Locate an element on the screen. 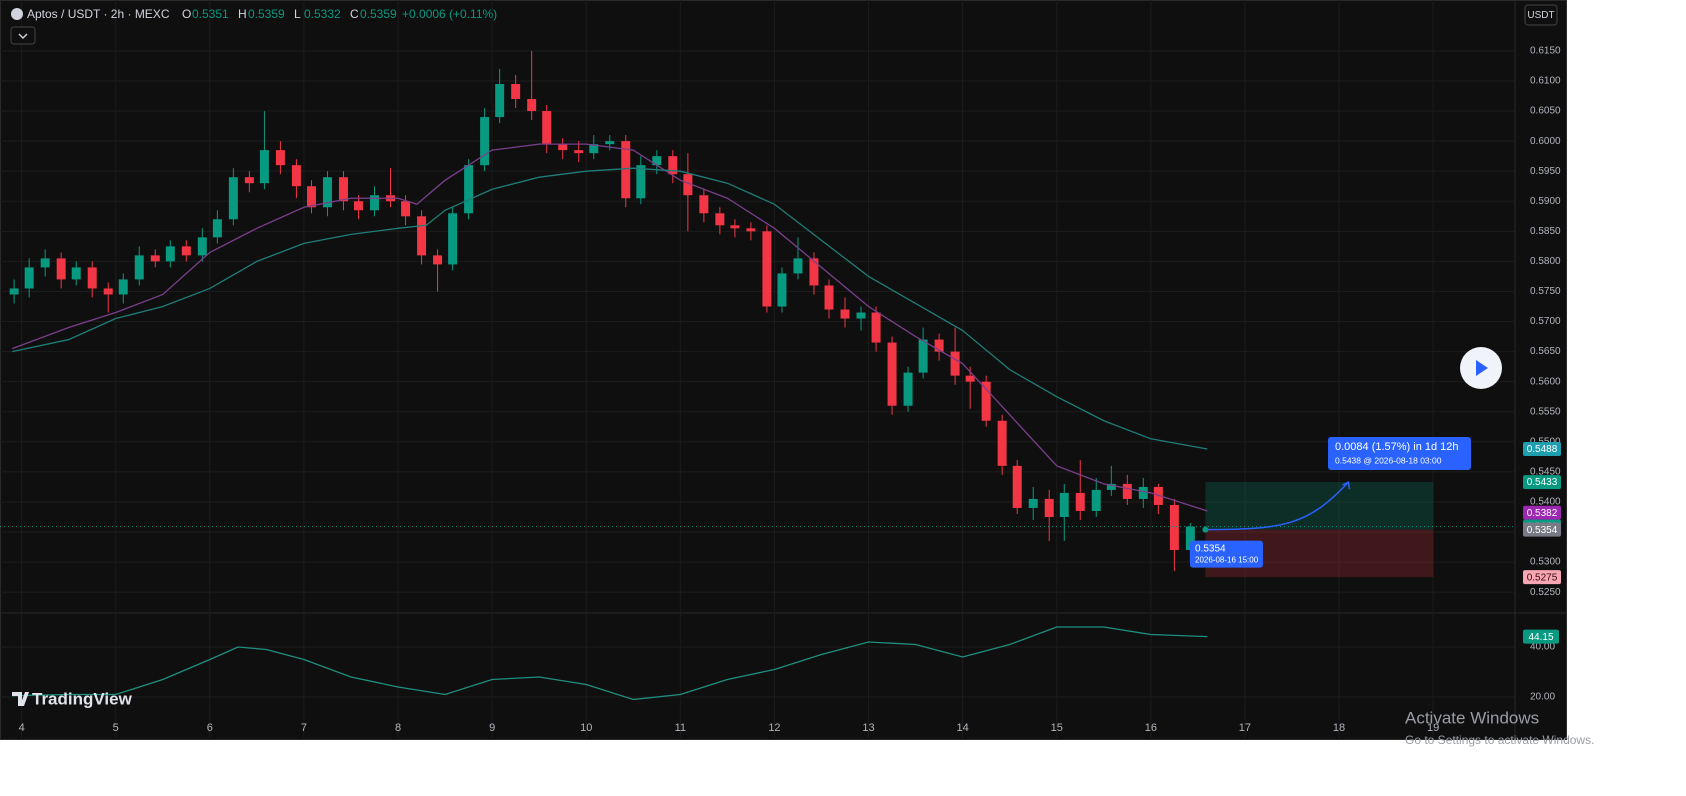 This screenshot has width=1686, height=796. price-badge-label: 0.5275 is located at coordinates (1542, 577).